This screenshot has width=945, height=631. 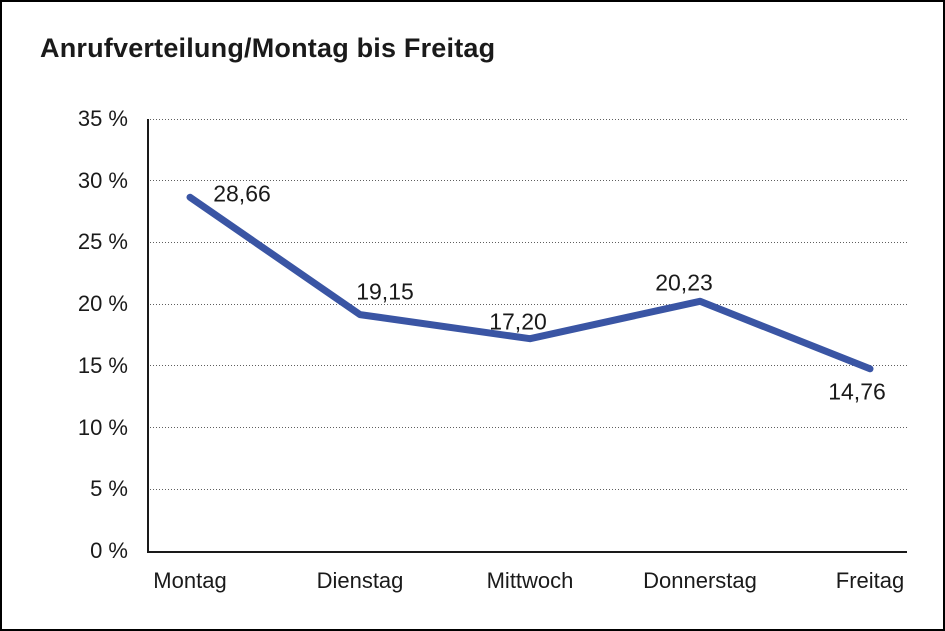 What do you see at coordinates (684, 282) in the screenshot?
I see `data-label: 20,23` at bounding box center [684, 282].